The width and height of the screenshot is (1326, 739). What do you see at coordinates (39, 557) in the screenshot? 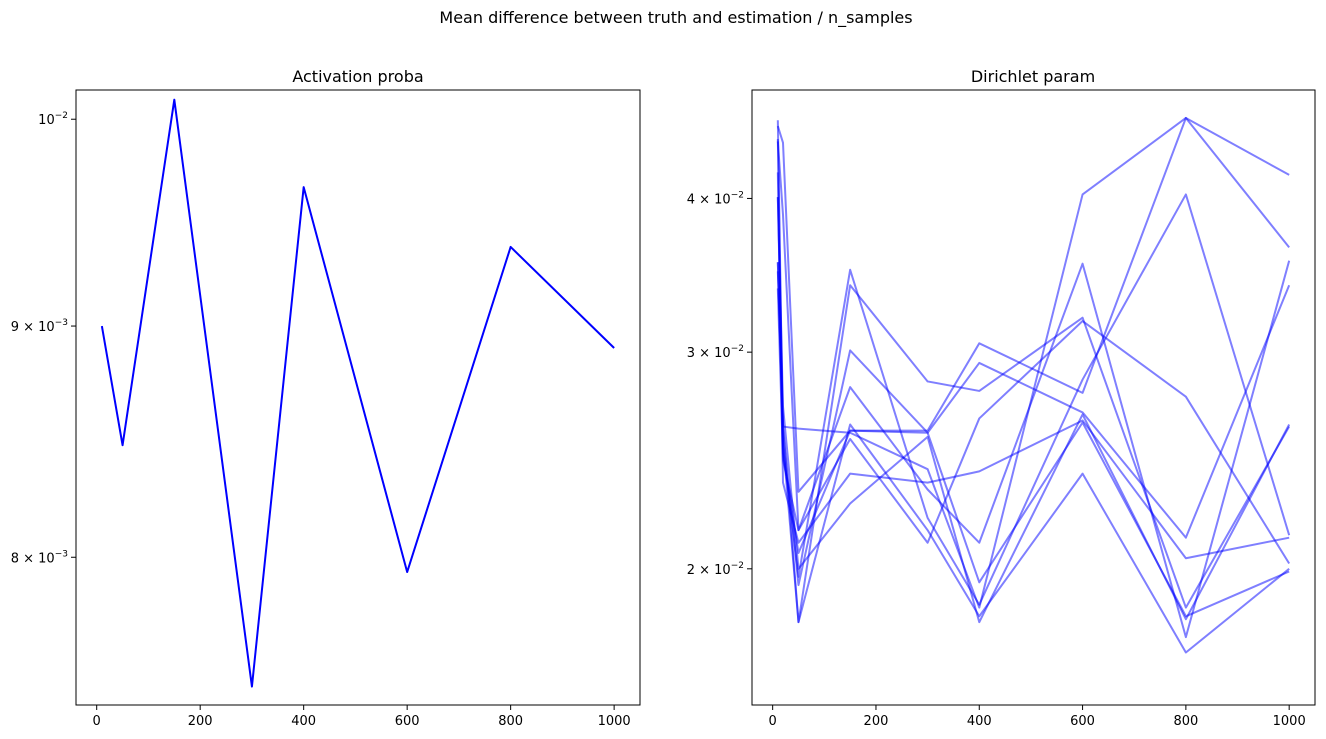
I see `y-tick-label: 8 × 10⁻³` at bounding box center [39, 557].